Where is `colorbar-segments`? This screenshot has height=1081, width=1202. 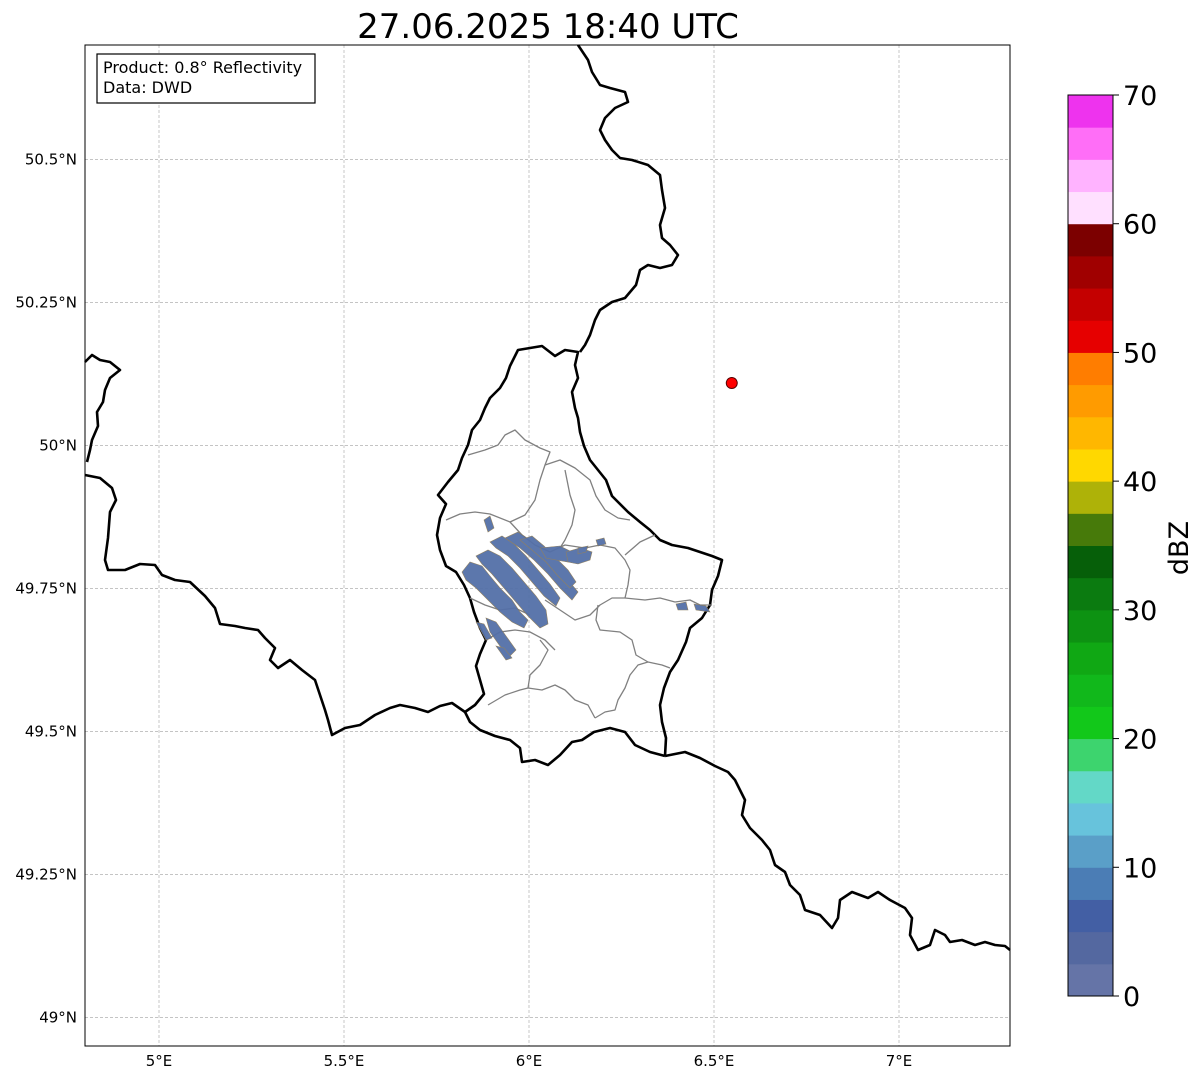 colorbar-segments is located at coordinates (1090, 546).